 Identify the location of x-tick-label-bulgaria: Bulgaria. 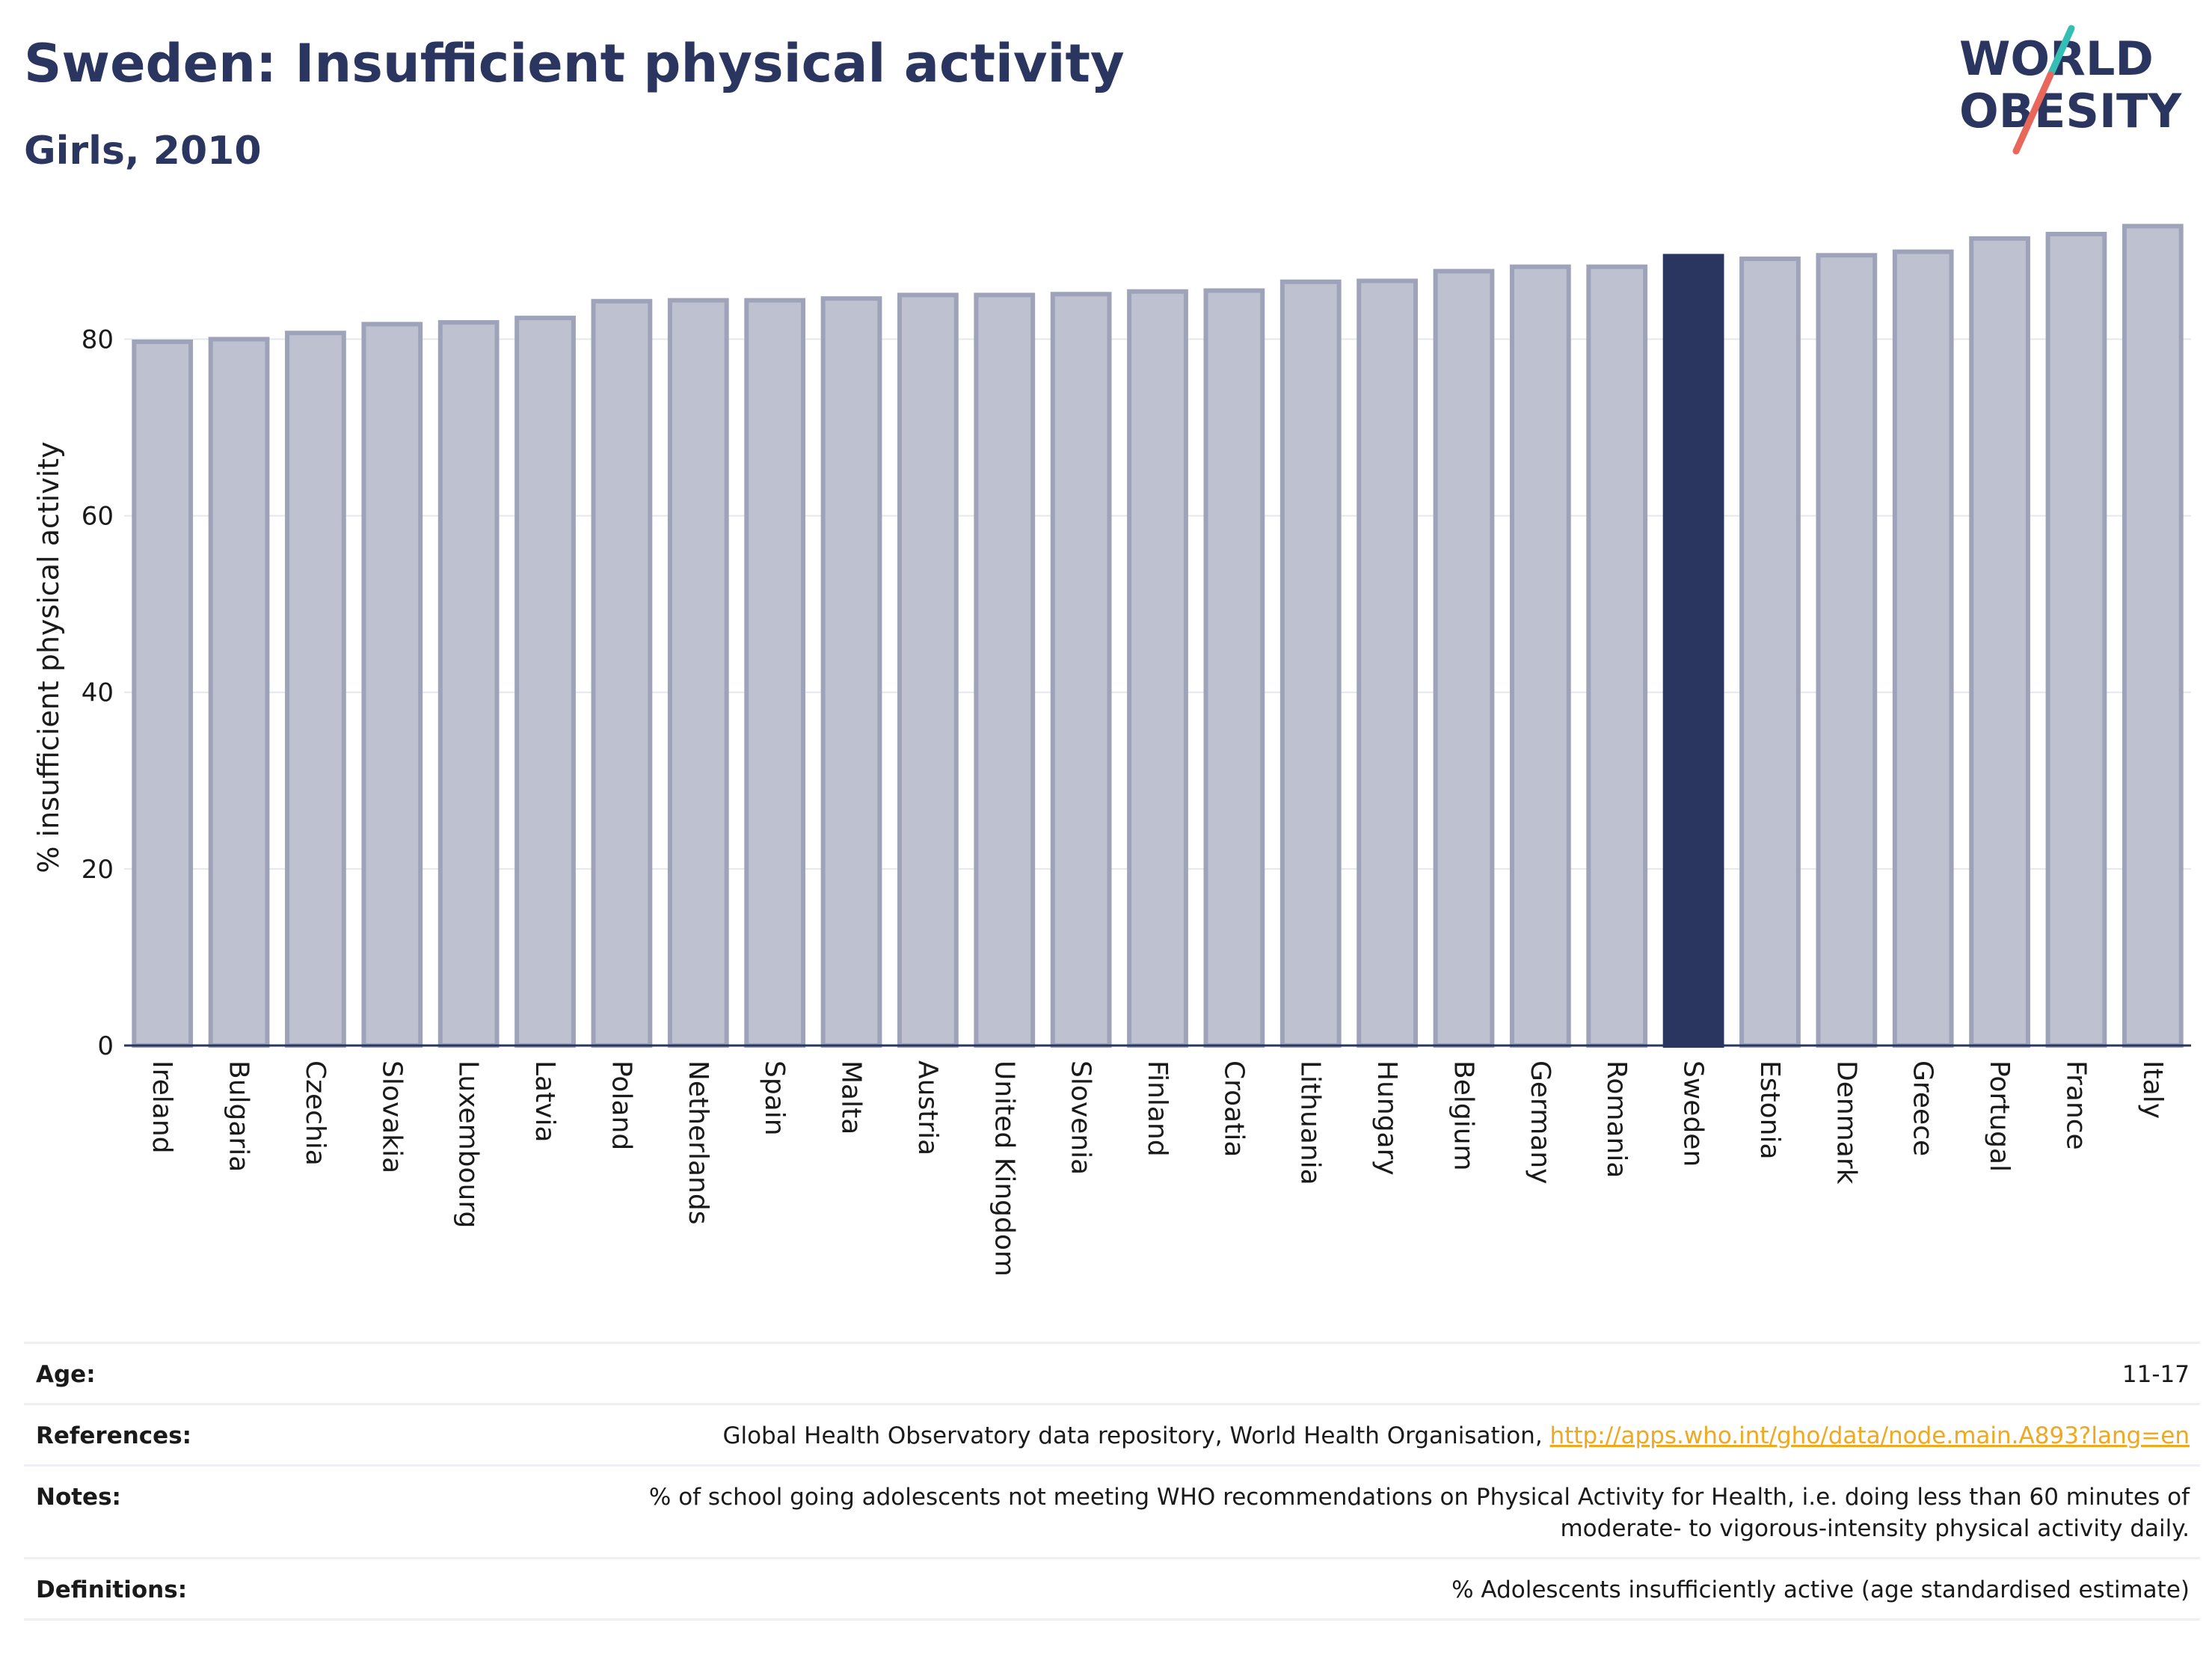
(239, 1116).